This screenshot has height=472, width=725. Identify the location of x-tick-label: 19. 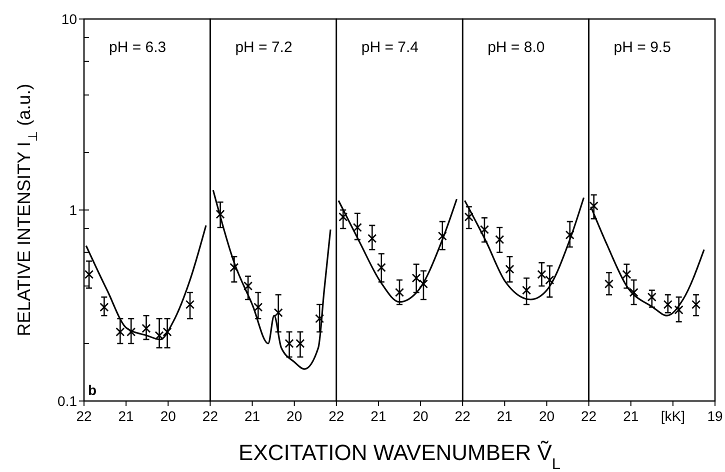
(715, 416).